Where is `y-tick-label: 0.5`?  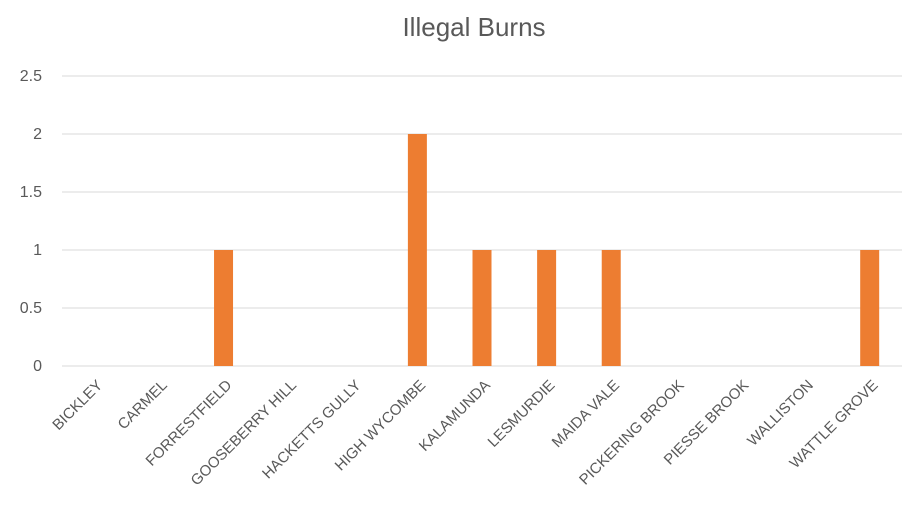
y-tick-label: 0.5 is located at coordinates (31, 308).